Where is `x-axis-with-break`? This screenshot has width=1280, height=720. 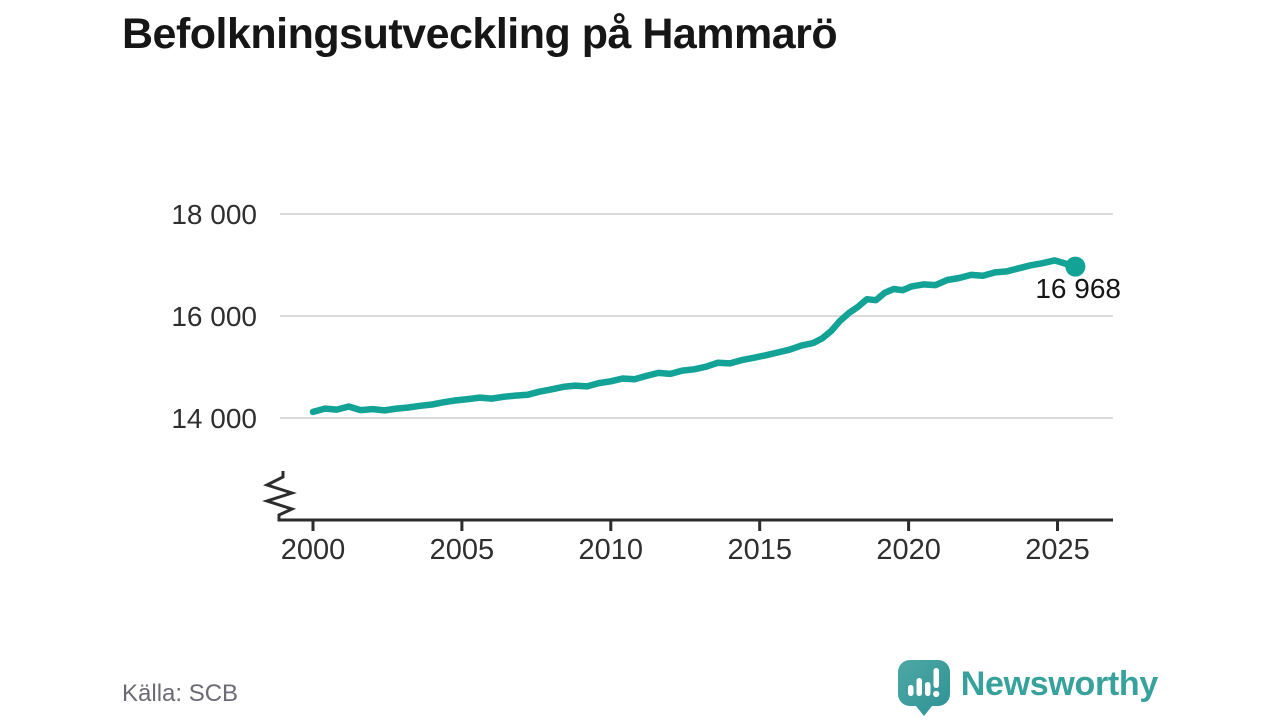
x-axis-with-break is located at coordinates (687, 496).